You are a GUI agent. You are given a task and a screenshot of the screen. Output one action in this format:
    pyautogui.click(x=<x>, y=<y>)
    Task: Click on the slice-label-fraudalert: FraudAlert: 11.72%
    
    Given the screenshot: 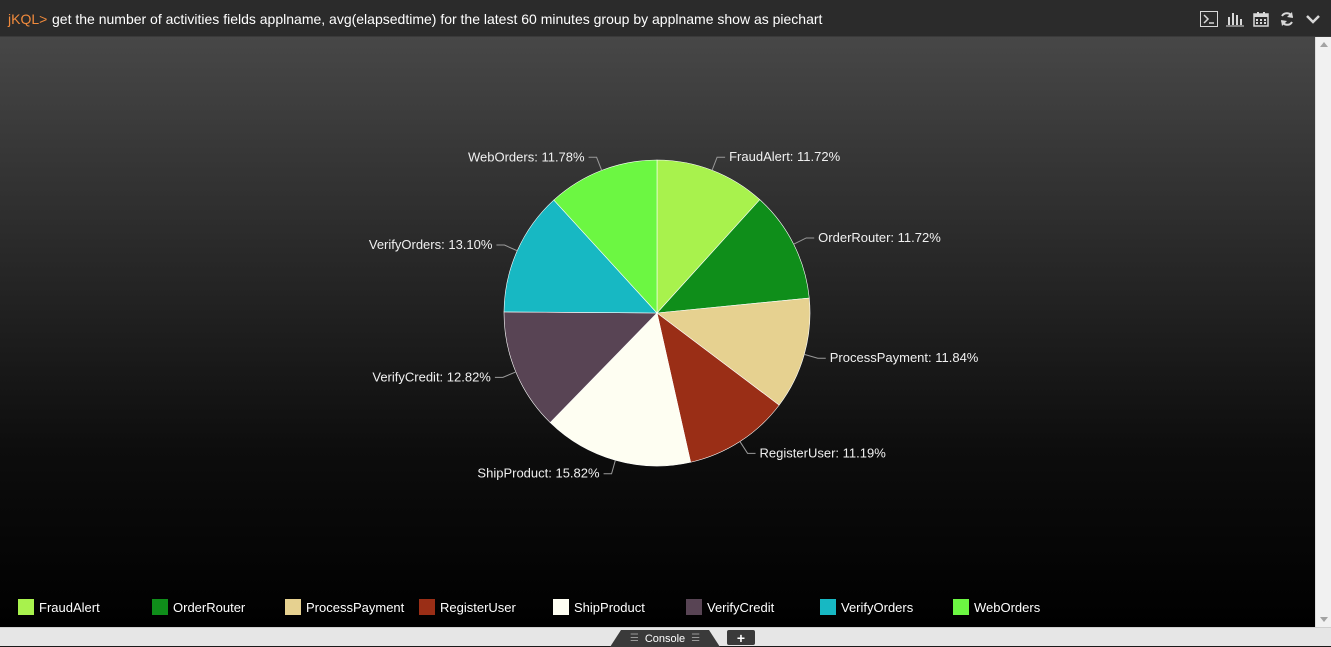 What is the action you would take?
    pyautogui.click(x=784, y=156)
    